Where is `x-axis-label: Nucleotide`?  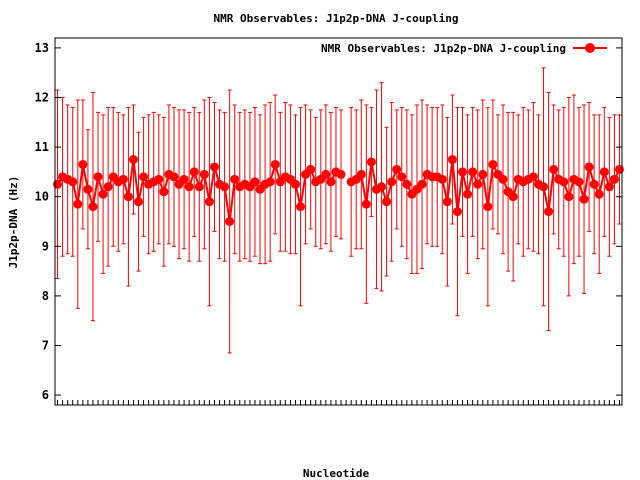 x-axis-label: Nucleotide is located at coordinates (336, 473).